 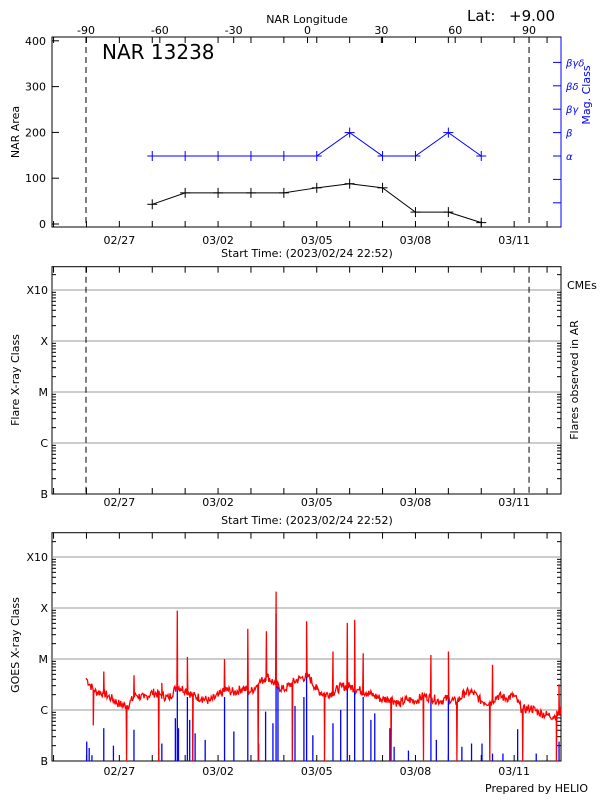 I want to click on y-tick-label: 100, so click(x=35, y=178).